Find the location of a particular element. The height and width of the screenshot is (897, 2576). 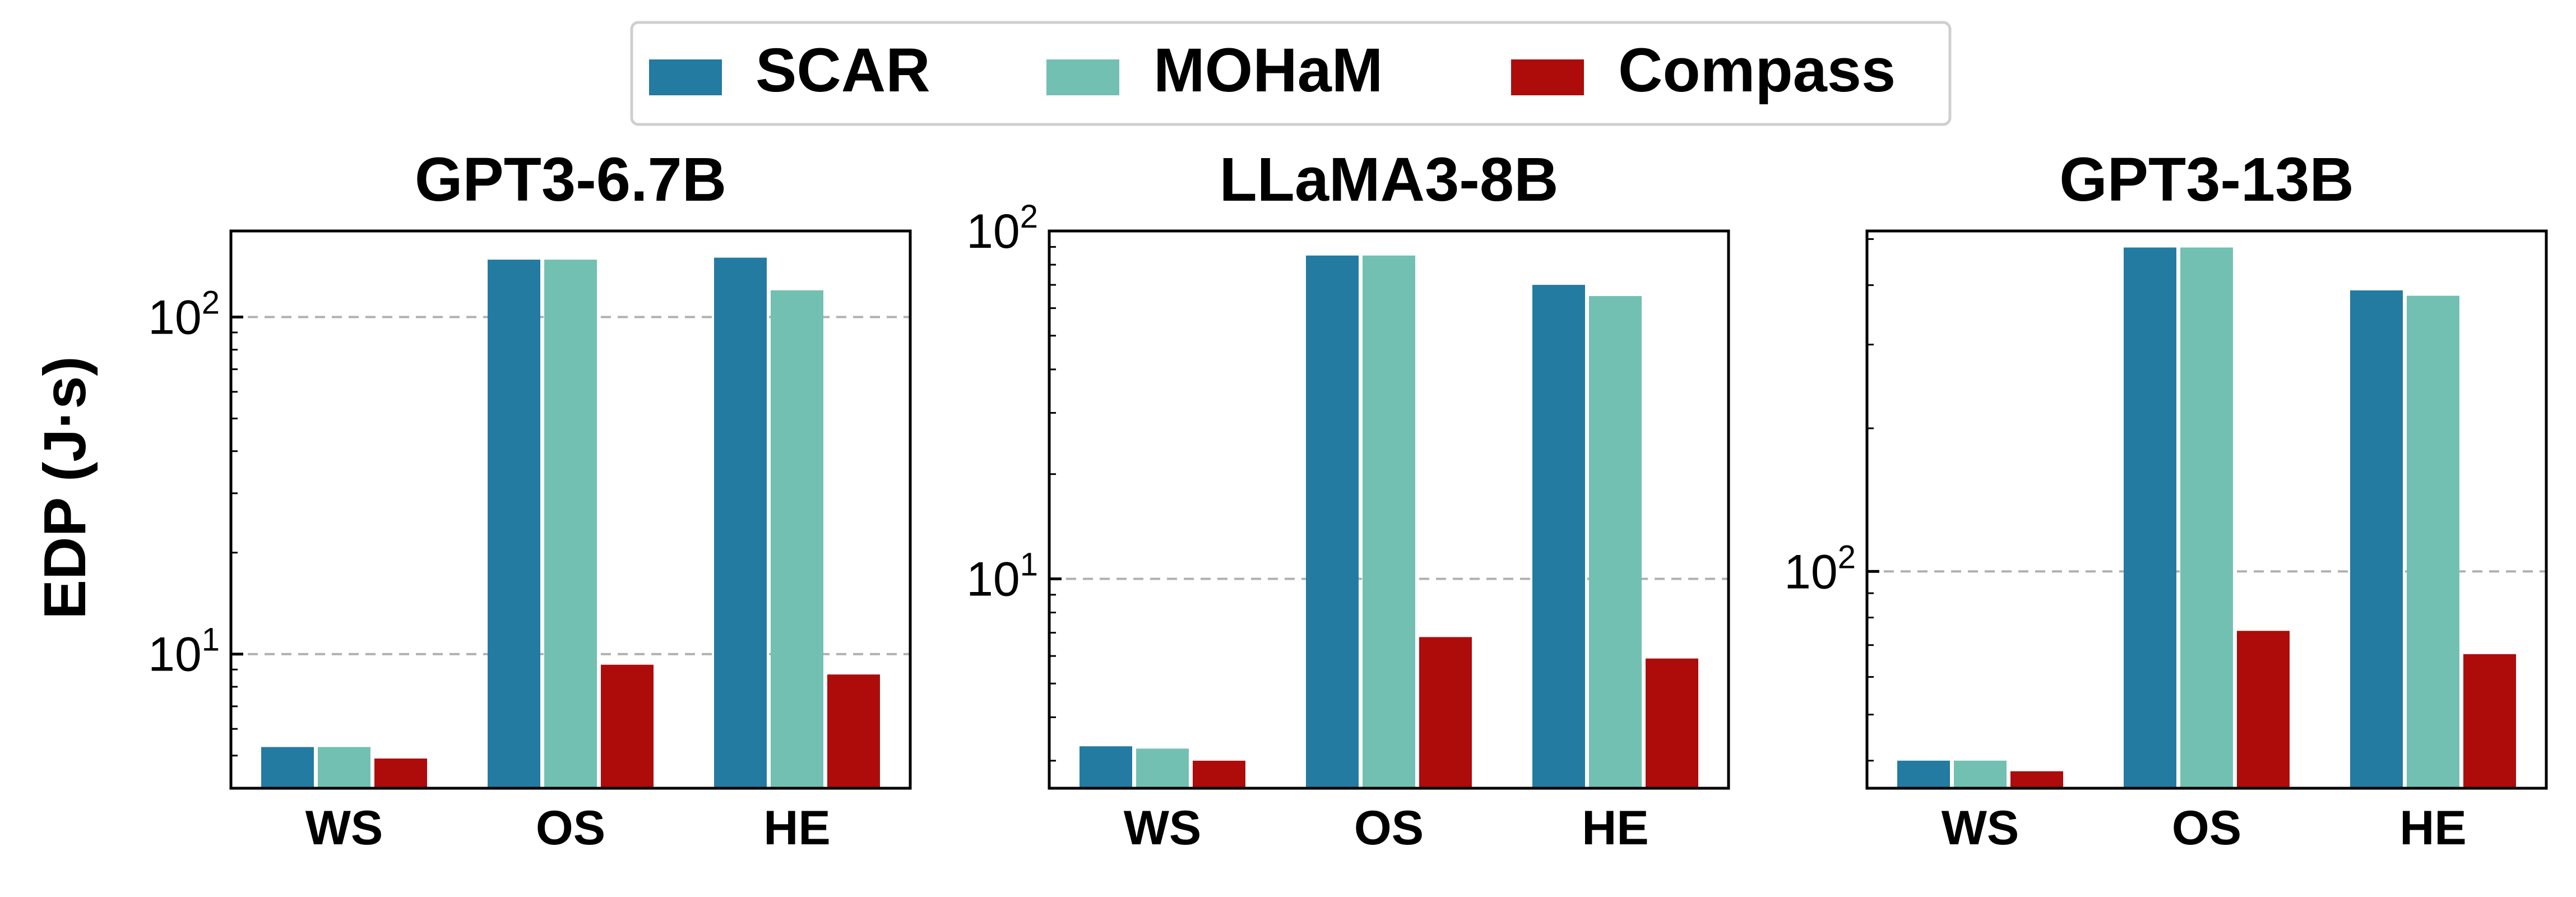

legend: SCAR MOHaM Compass is located at coordinates (1291, 74).